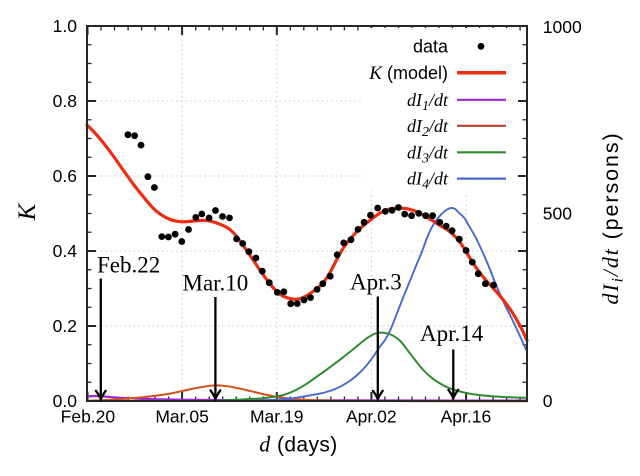 The image size is (640, 476). I want to click on svg-text: 0.4, so click(65, 251).